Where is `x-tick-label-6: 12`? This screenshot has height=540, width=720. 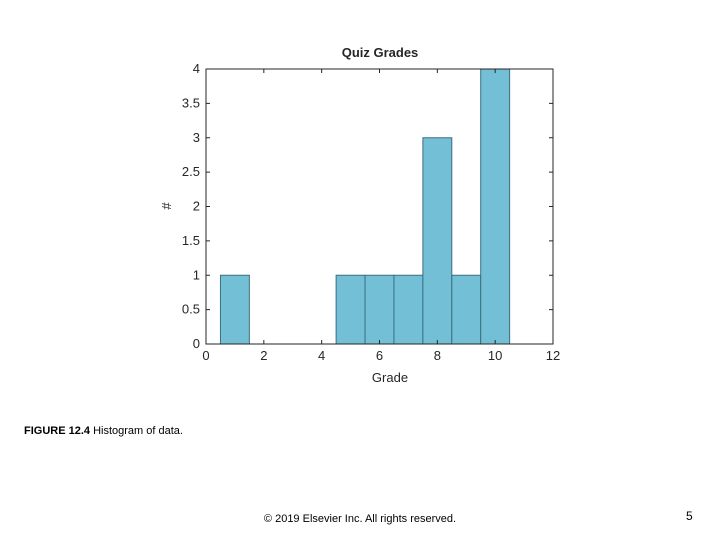 x-tick-label-6: 12 is located at coordinates (553, 355).